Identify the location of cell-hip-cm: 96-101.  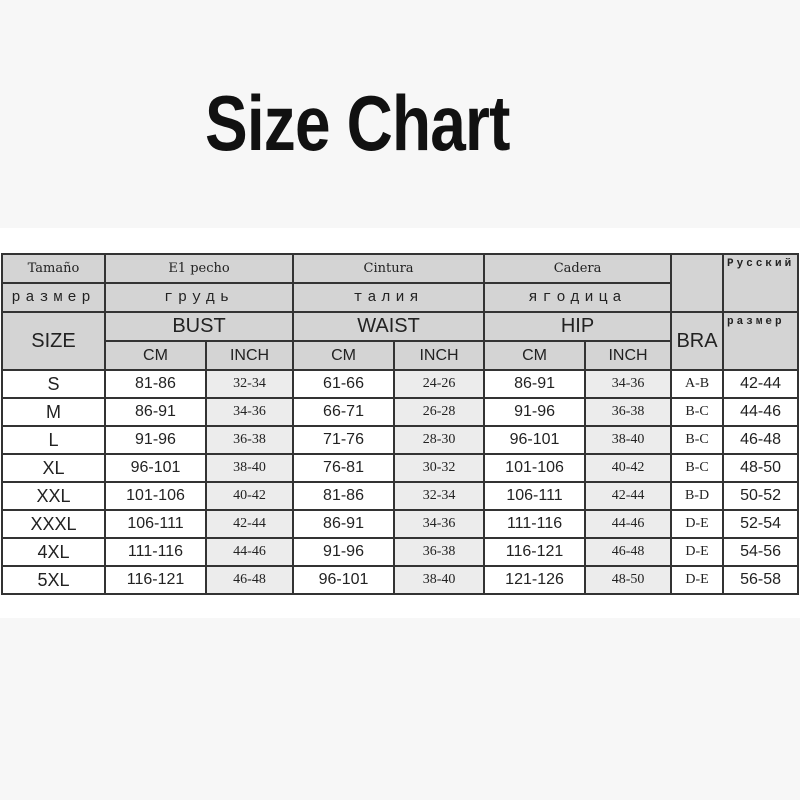
(535, 440).